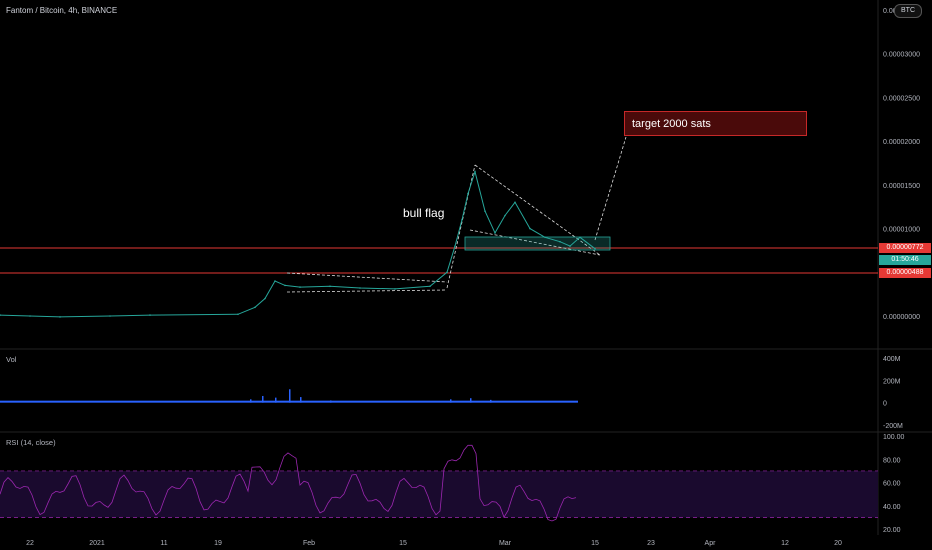  What do you see at coordinates (908, 11) in the screenshot?
I see `currency-badge: BTC` at bounding box center [908, 11].